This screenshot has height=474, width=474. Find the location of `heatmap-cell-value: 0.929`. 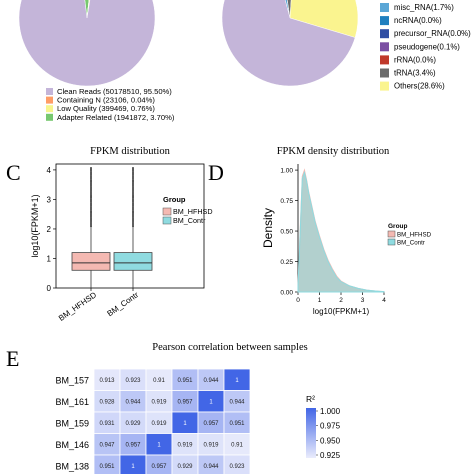

heatmap-cell-value: 0.929 is located at coordinates (133, 424).